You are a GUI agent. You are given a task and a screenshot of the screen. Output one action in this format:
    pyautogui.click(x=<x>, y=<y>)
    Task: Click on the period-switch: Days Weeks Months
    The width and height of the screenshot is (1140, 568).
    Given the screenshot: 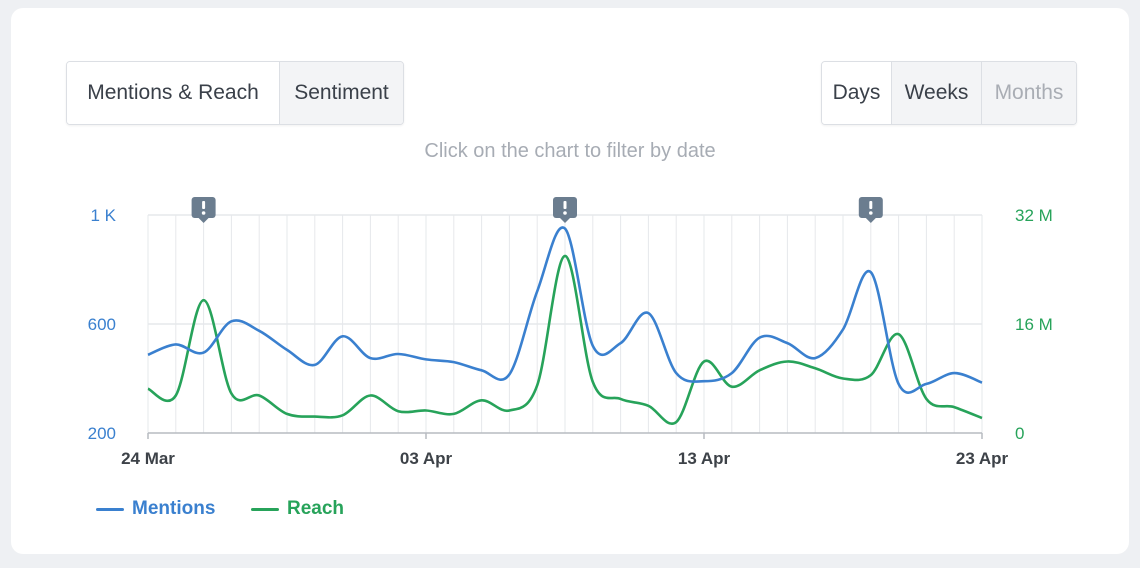 What is the action you would take?
    pyautogui.click(x=949, y=93)
    